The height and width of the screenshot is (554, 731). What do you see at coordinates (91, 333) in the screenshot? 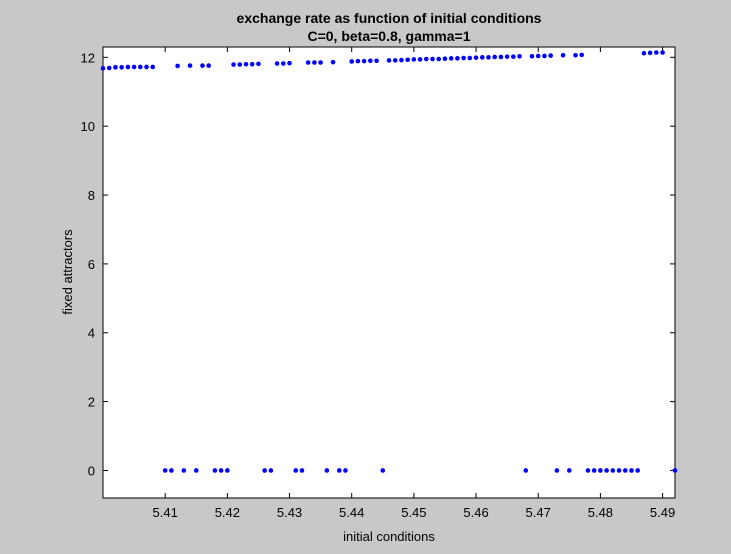
I see `y-tick-label: 4` at bounding box center [91, 333].